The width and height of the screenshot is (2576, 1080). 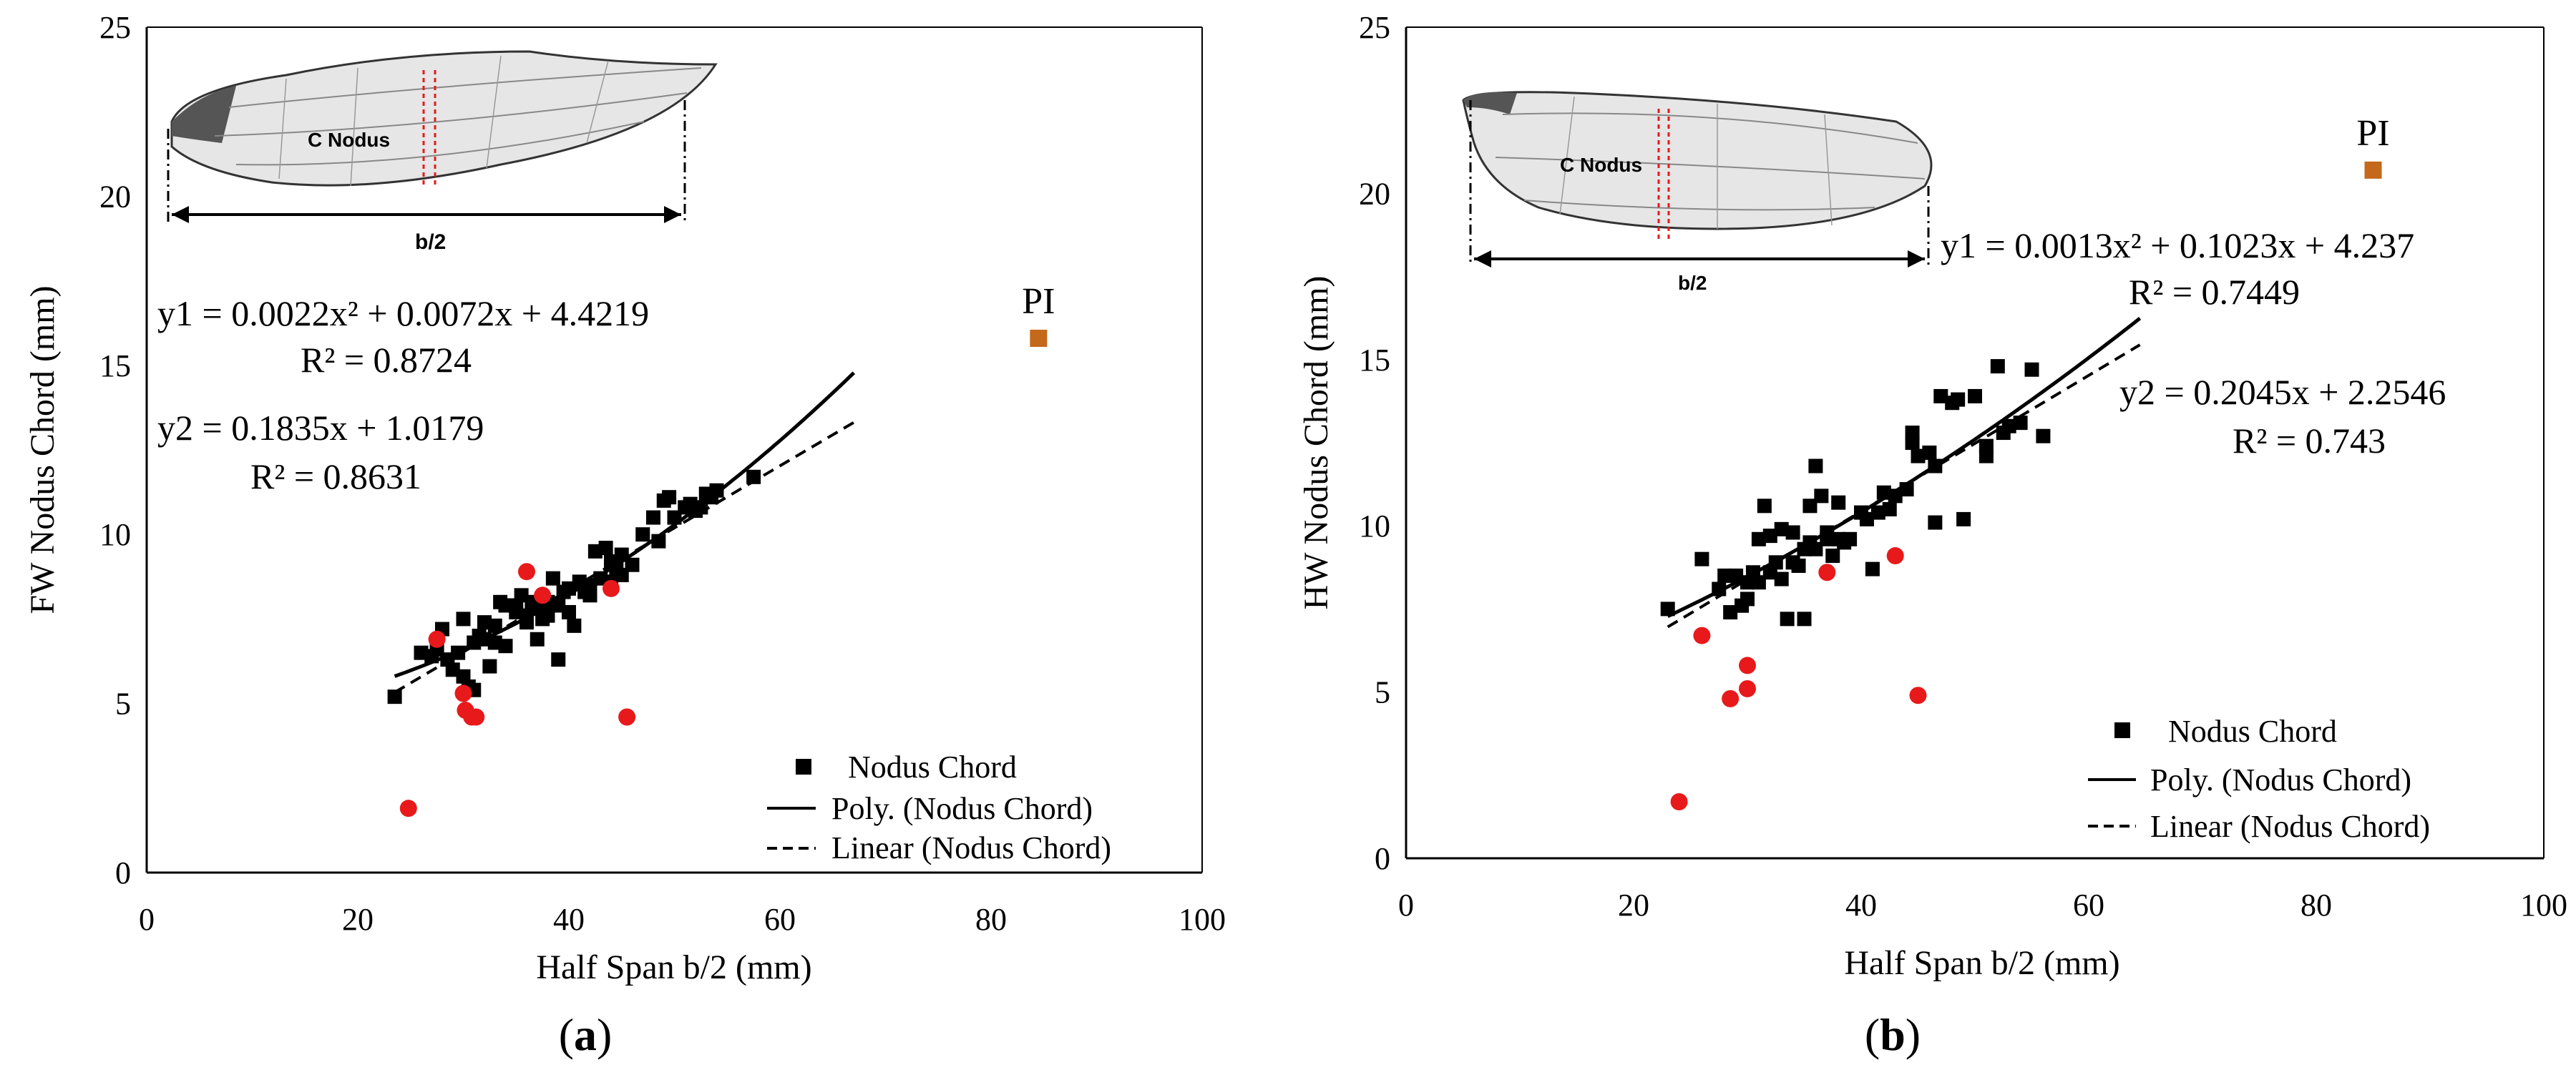 What do you see at coordinates (349, 140) in the screenshot?
I see `inset-chord-label-a: C Nodus` at bounding box center [349, 140].